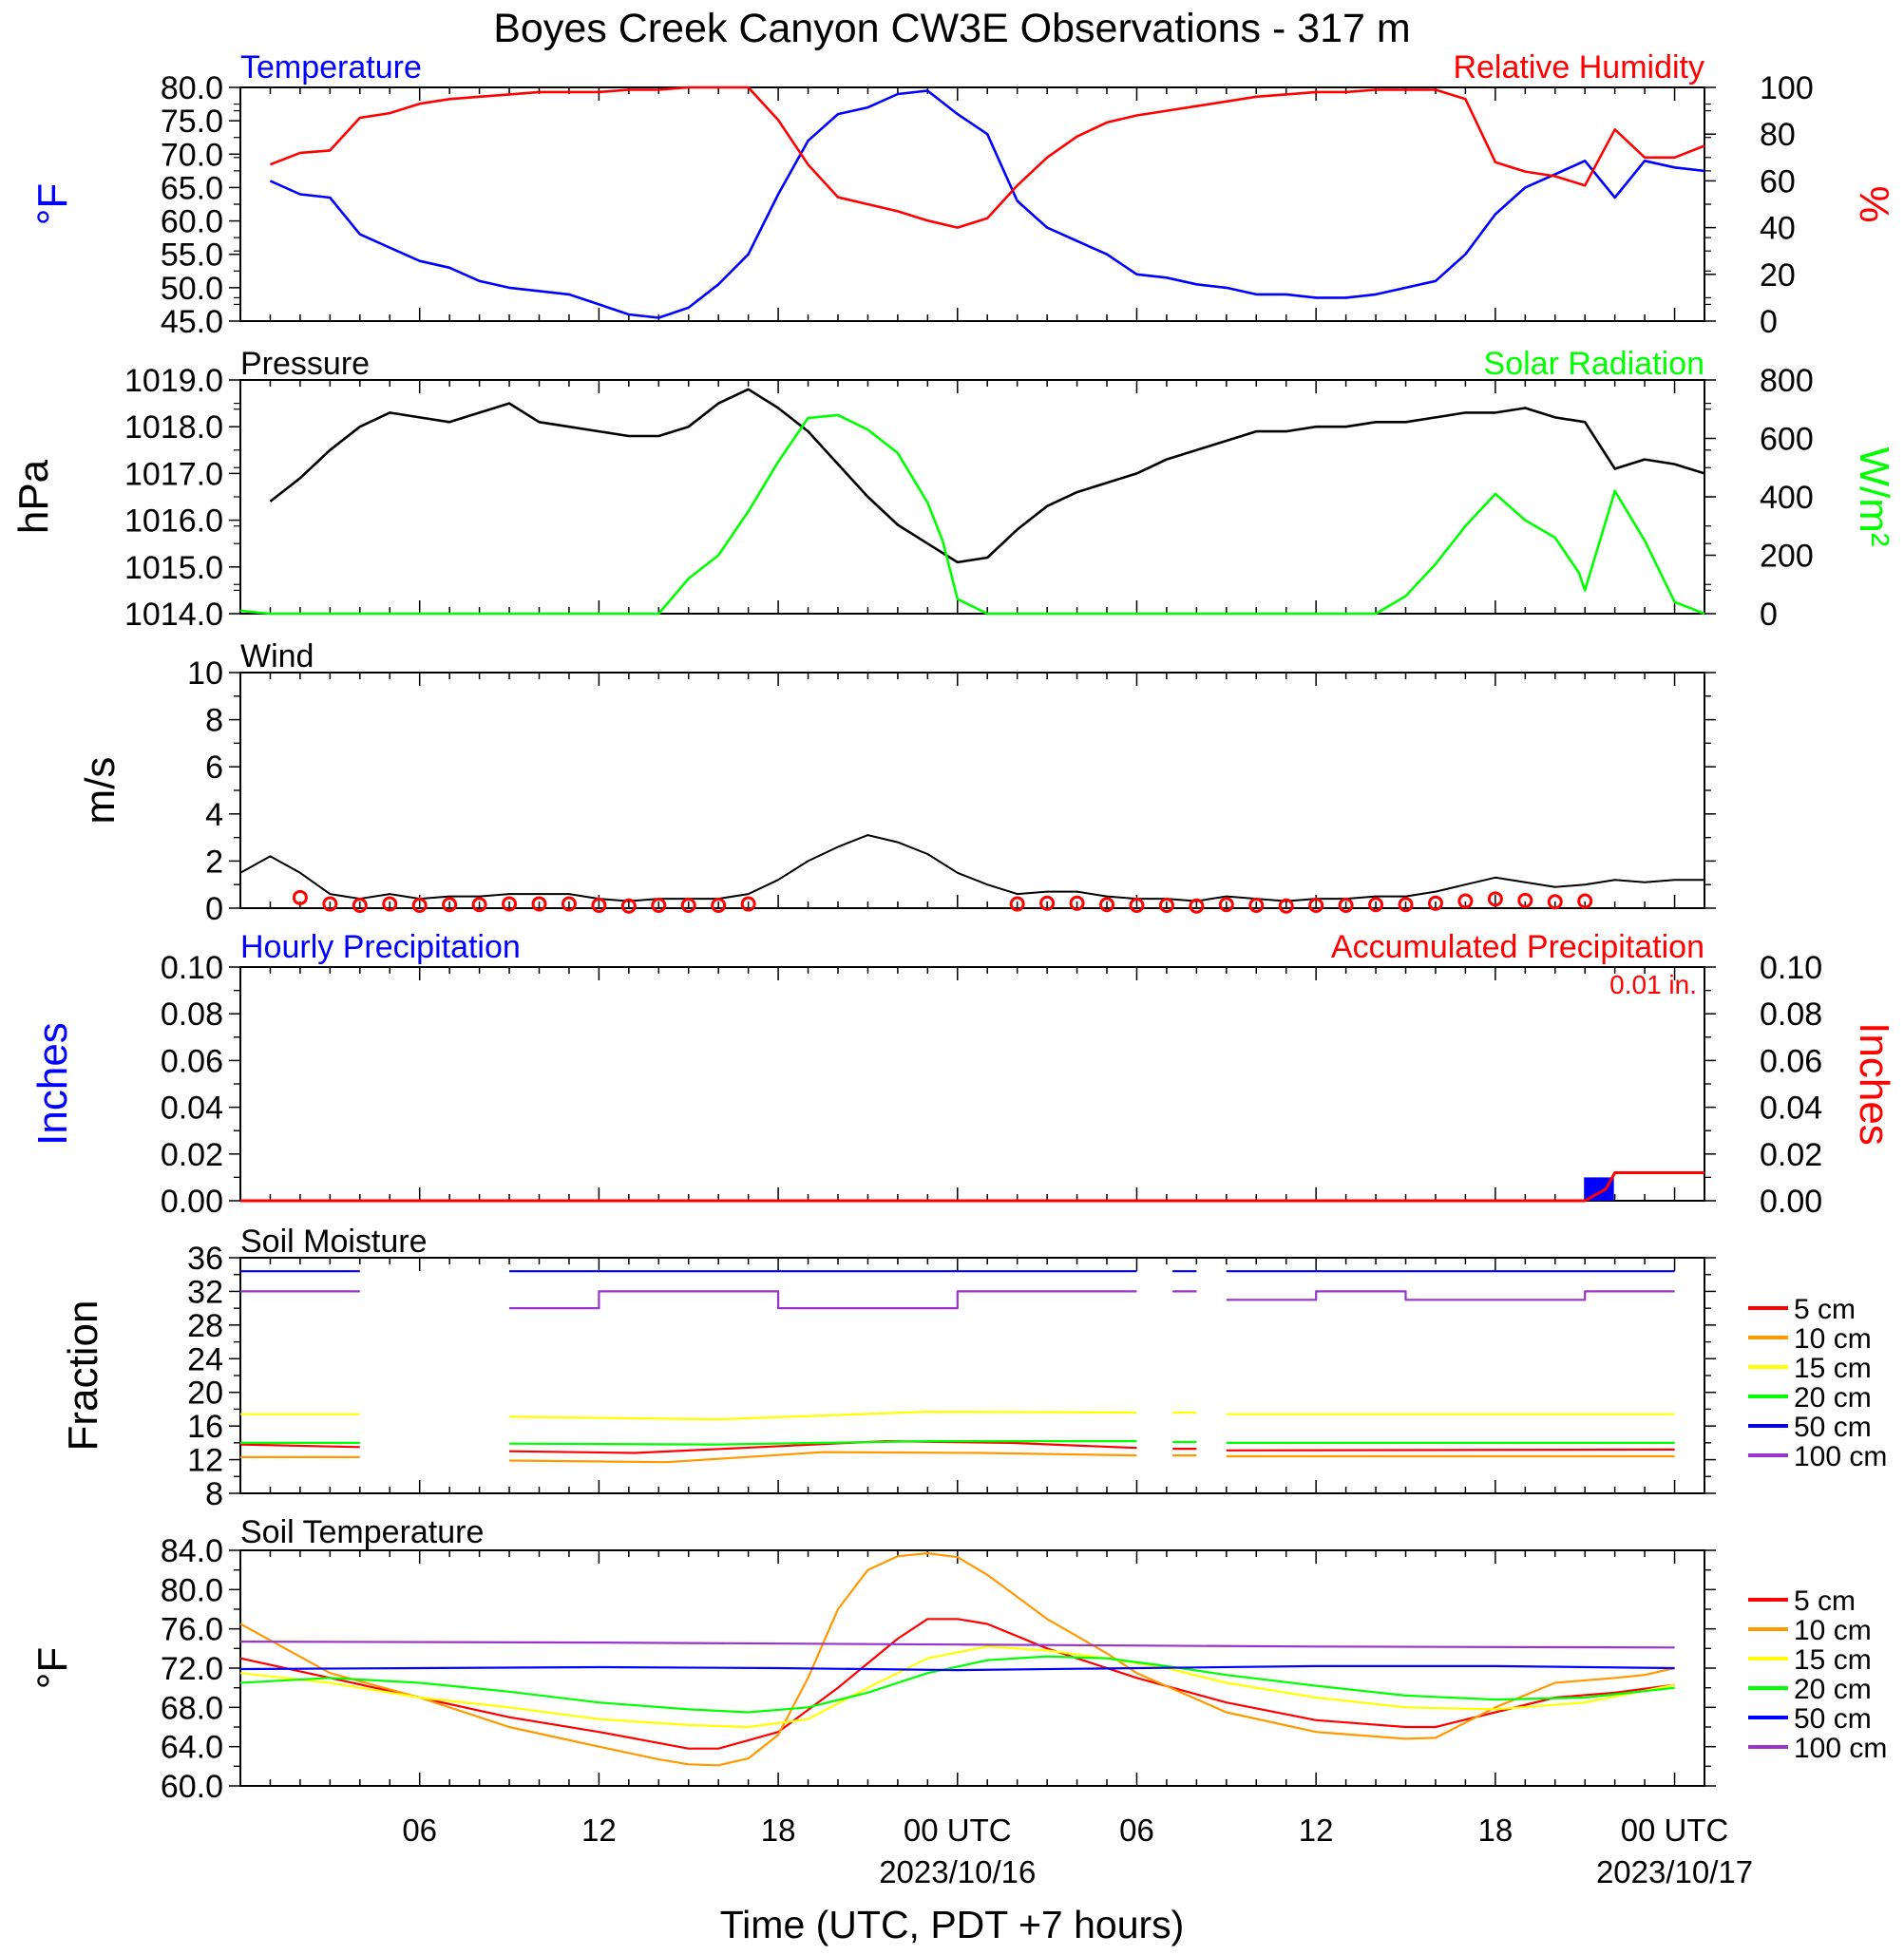 The image size is (1904, 1955). I want to click on panel-title-left: Hourly Precipitation, so click(381, 947).